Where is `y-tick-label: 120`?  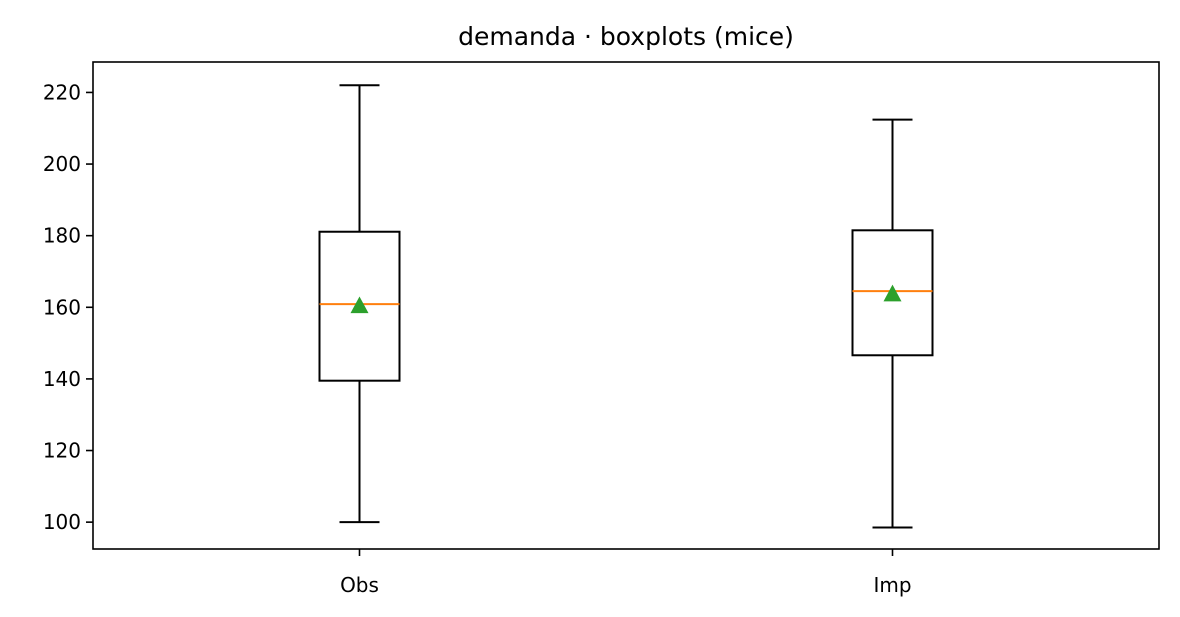 y-tick-label: 120 is located at coordinates (62, 451).